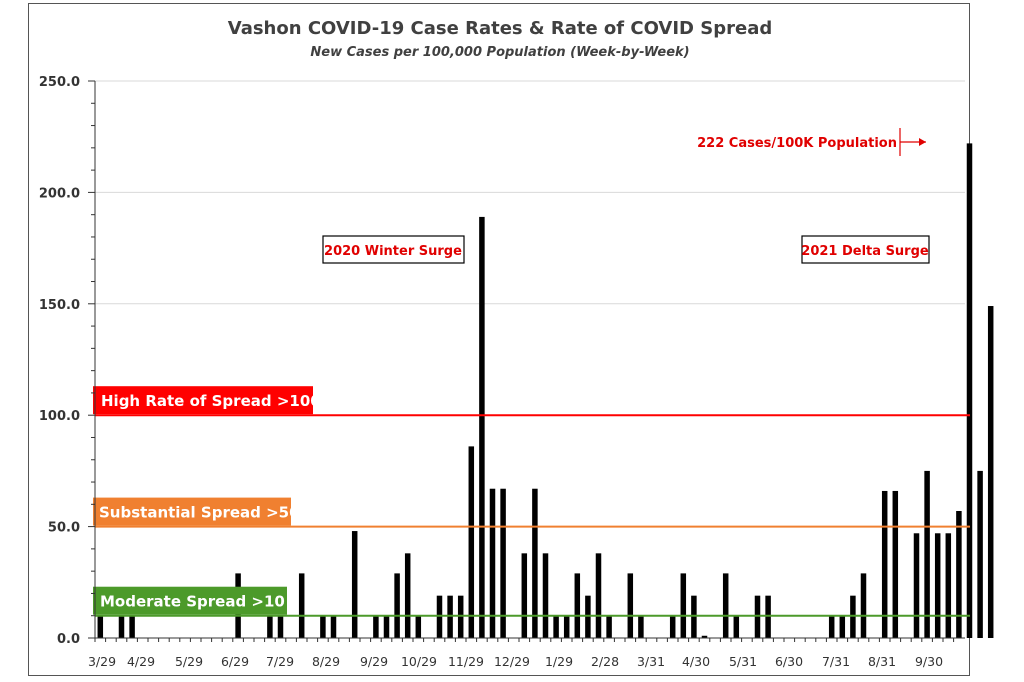 Image resolution: width=1024 pixels, height=682 pixels. What do you see at coordinates (64, 528) in the screenshot?
I see `y-tick-label: 50.0` at bounding box center [64, 528].